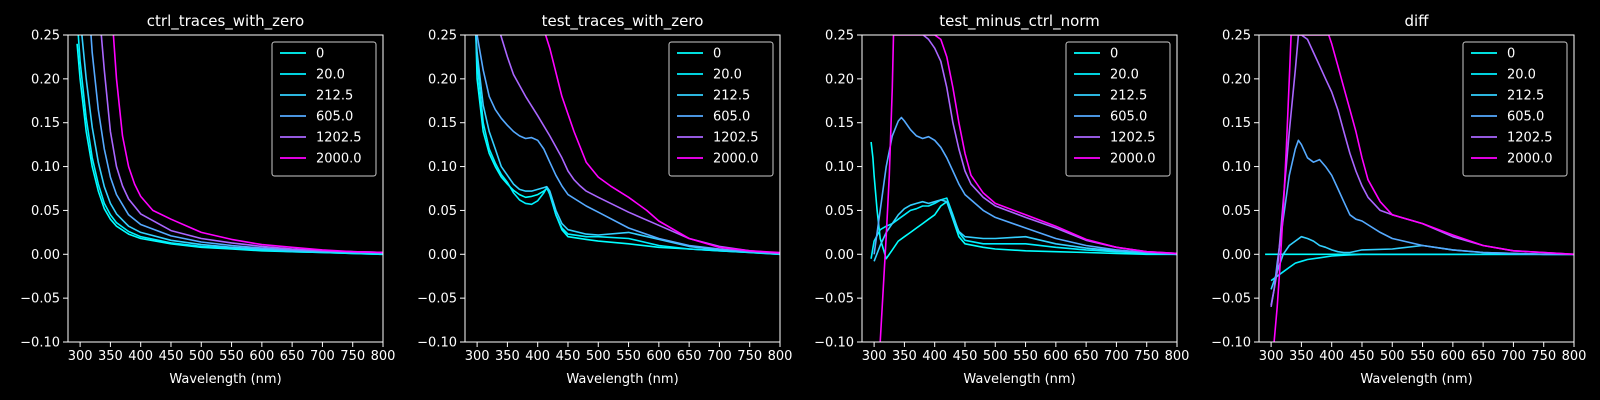  I want to click on chart-title: test_minus_ctrl_norm, so click(1019, 21).